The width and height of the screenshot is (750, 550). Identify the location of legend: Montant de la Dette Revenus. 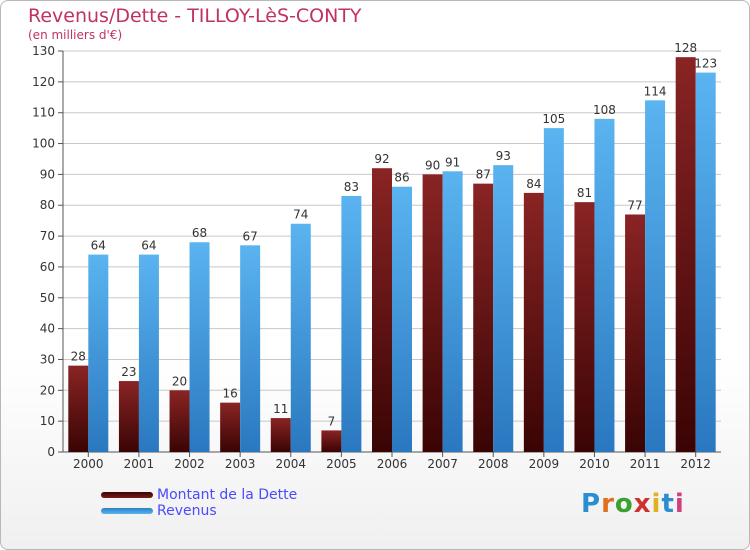
(199, 503).